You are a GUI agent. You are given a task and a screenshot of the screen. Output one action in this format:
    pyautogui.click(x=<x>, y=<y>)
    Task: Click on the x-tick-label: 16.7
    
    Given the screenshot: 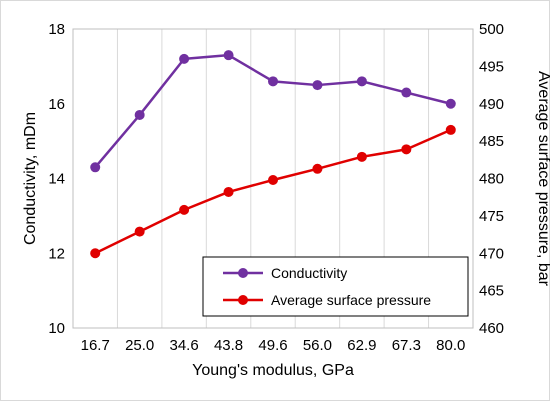 What is the action you would take?
    pyautogui.click(x=95, y=345)
    